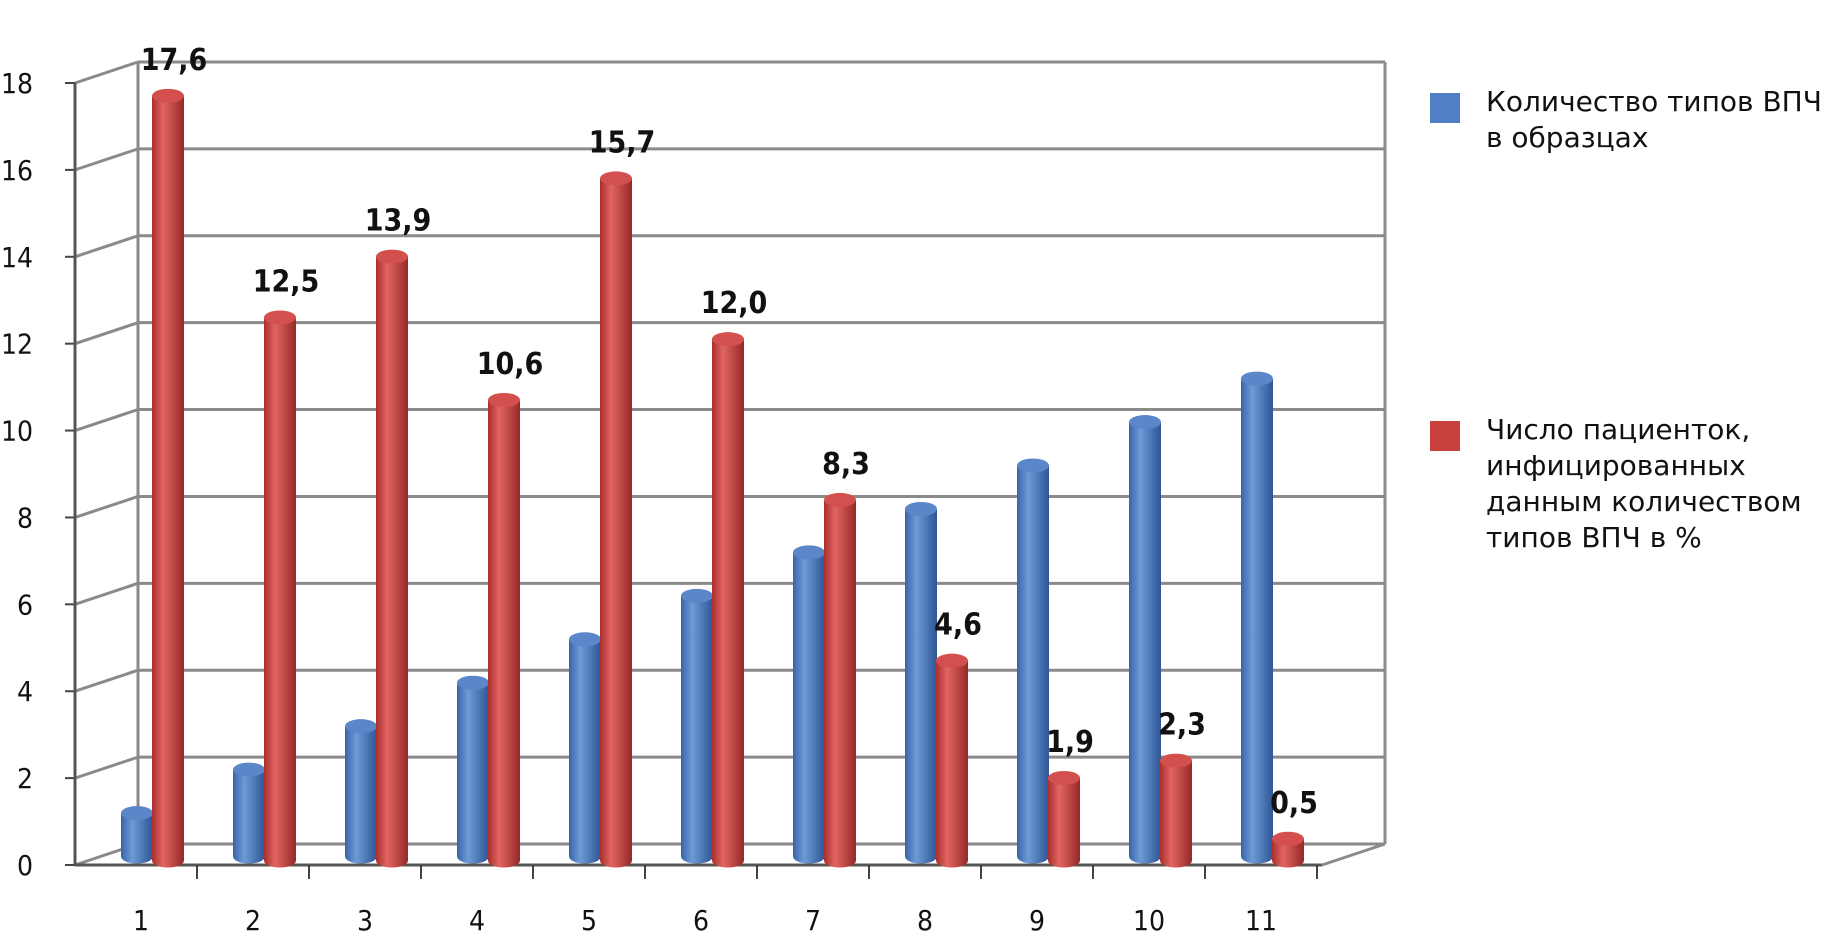  What do you see at coordinates (734, 303) in the screenshot?
I see `data-label: 12,0` at bounding box center [734, 303].